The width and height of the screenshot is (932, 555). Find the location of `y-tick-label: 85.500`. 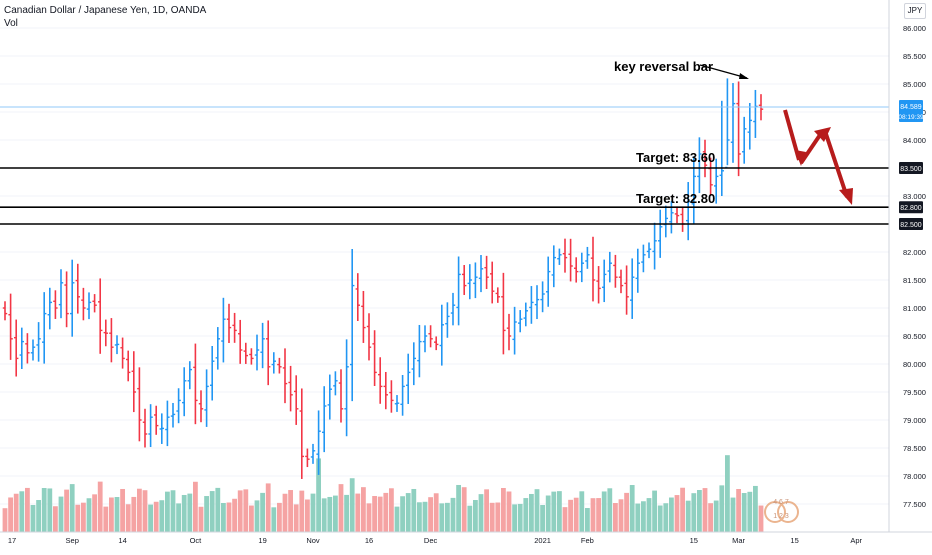

y-tick-label: 85.500 is located at coordinates (914, 56).